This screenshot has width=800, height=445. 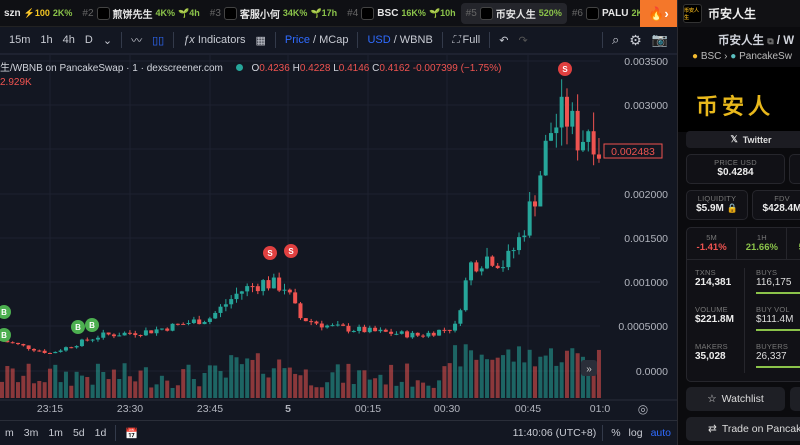 What do you see at coordinates (711, 352) in the screenshot?
I see `stat-makers: MAKERS 35,028` at bounding box center [711, 352].